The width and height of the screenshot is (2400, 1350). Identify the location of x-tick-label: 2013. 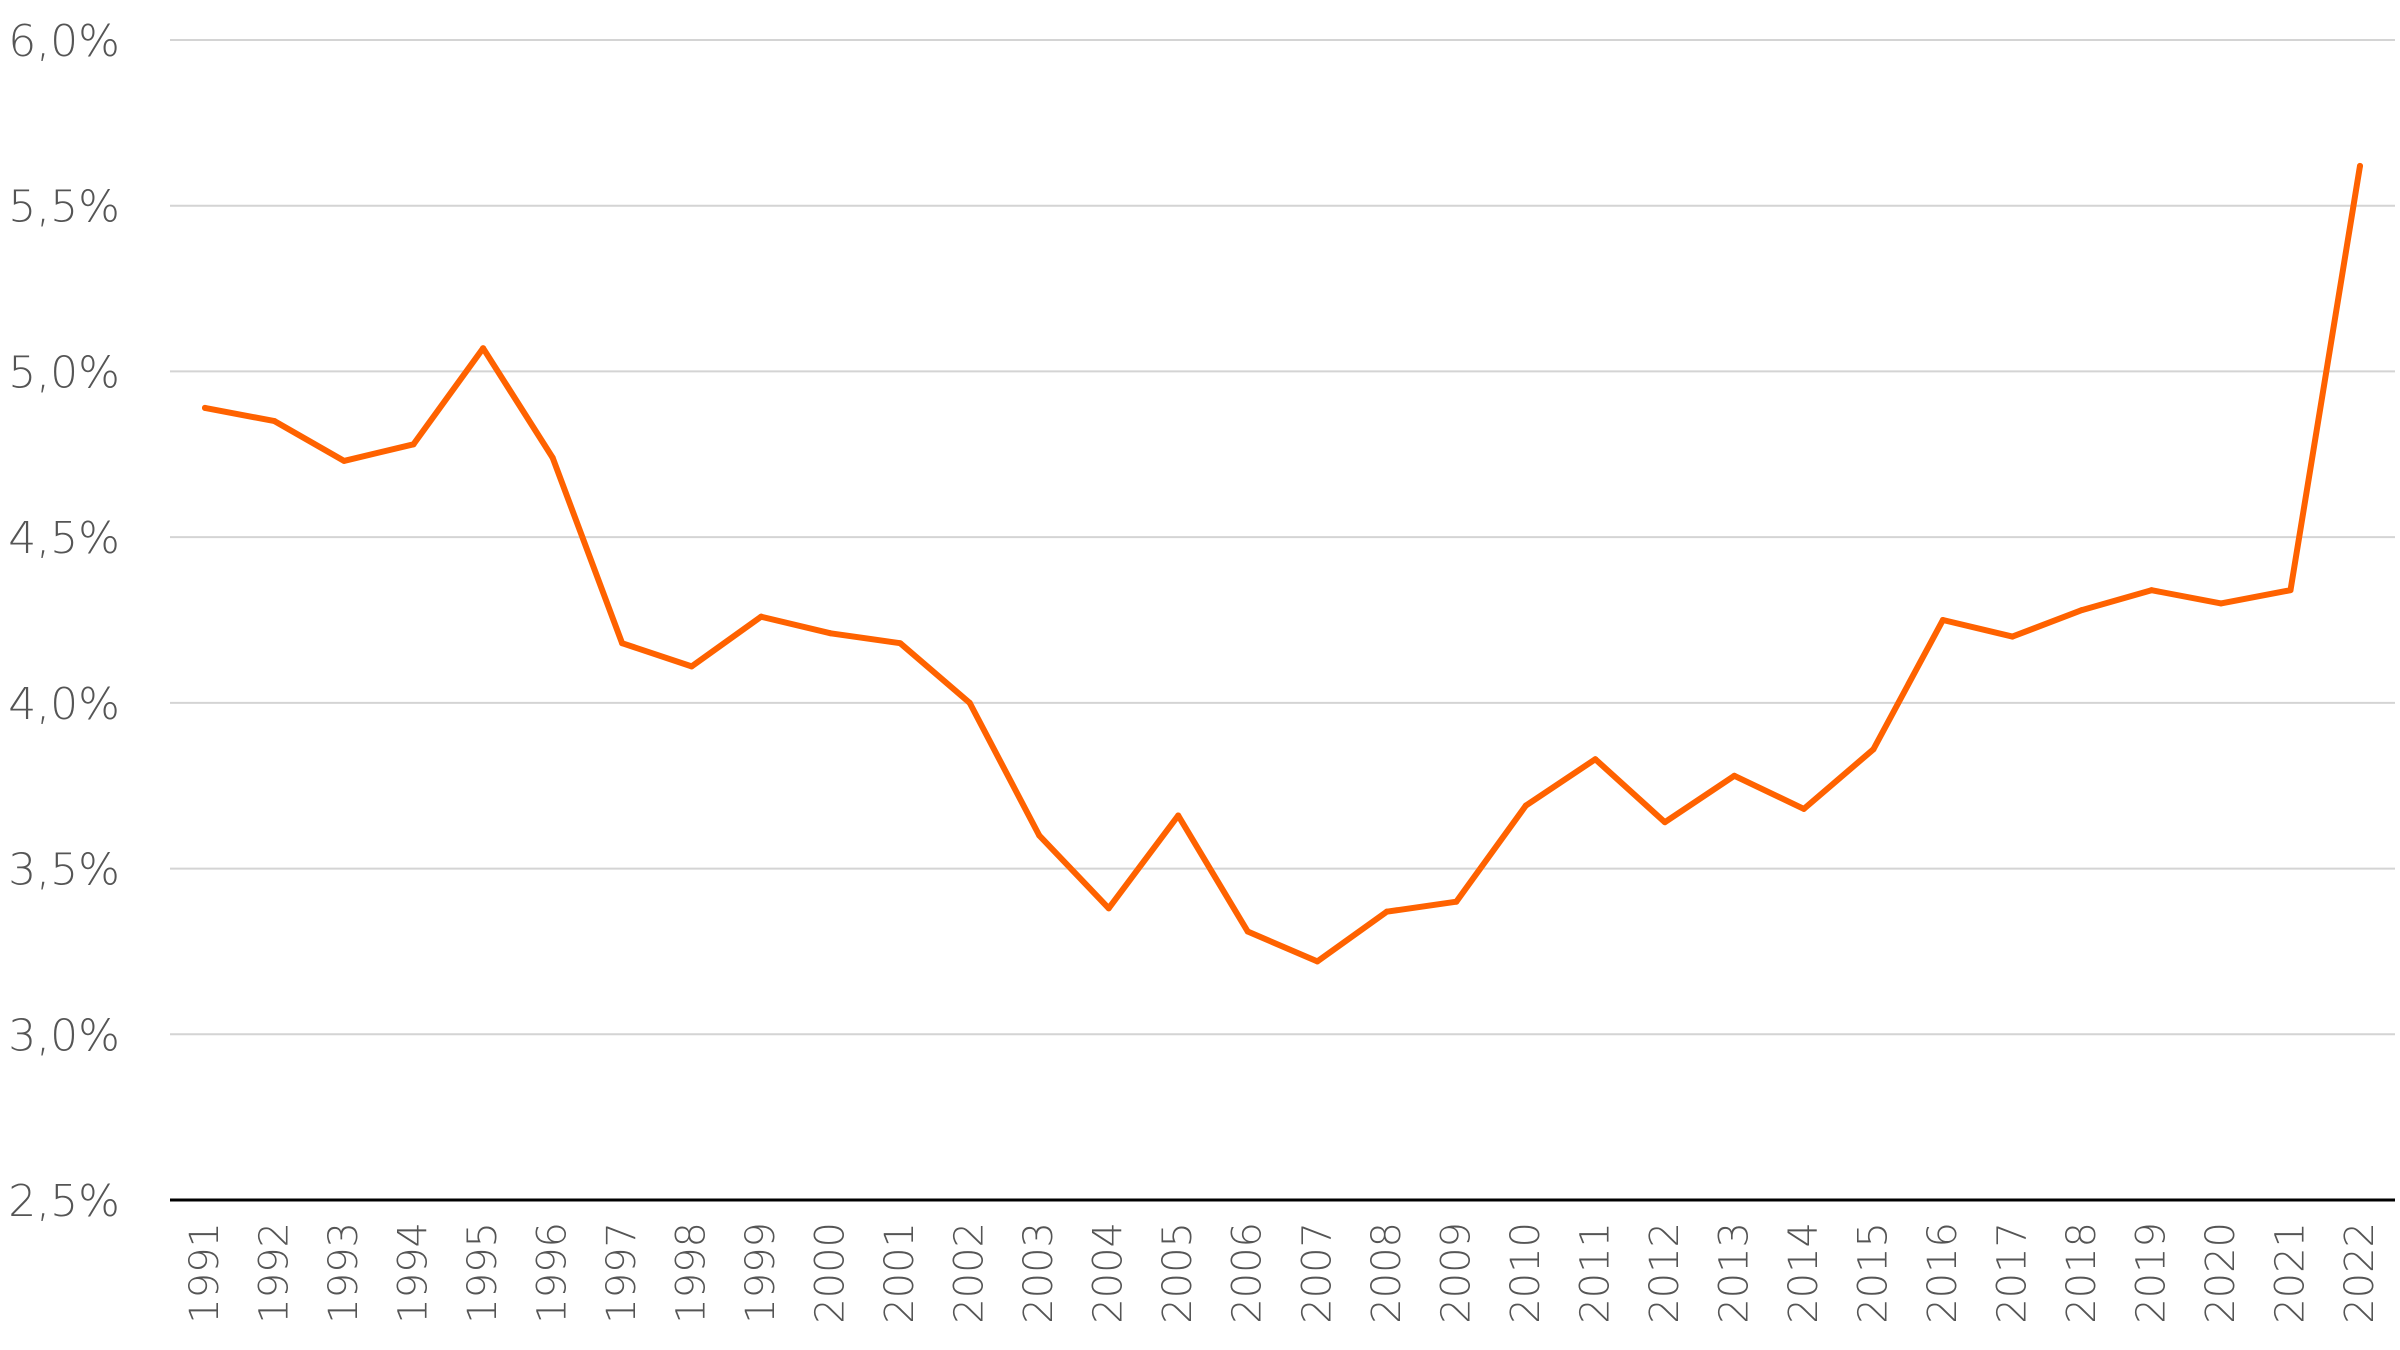
(1734, 1273).